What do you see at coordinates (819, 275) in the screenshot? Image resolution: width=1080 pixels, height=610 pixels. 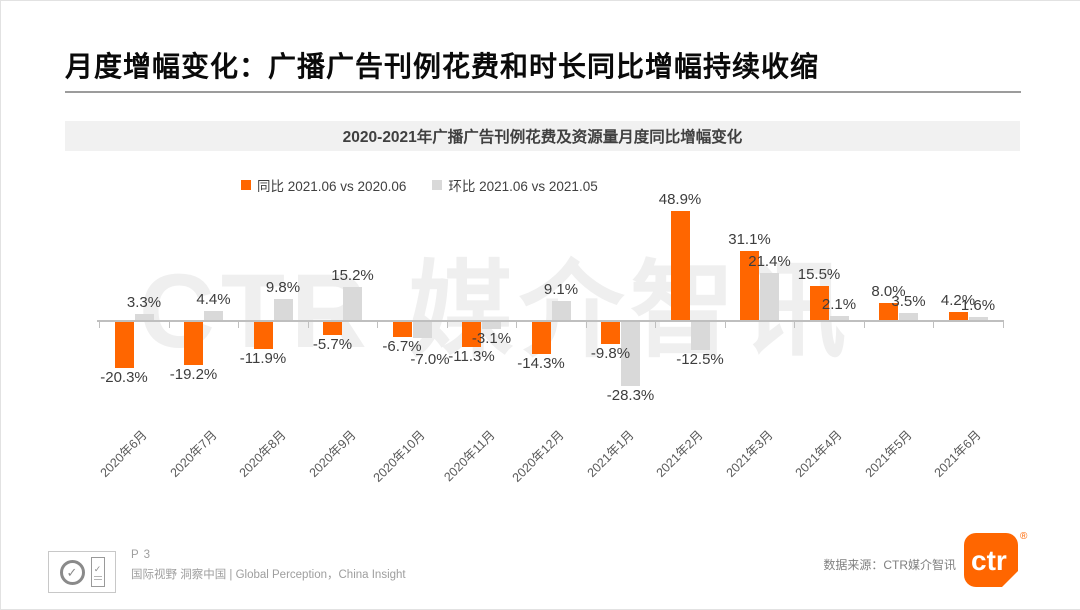 I see `bar-value-label: 15.5%` at bounding box center [819, 275].